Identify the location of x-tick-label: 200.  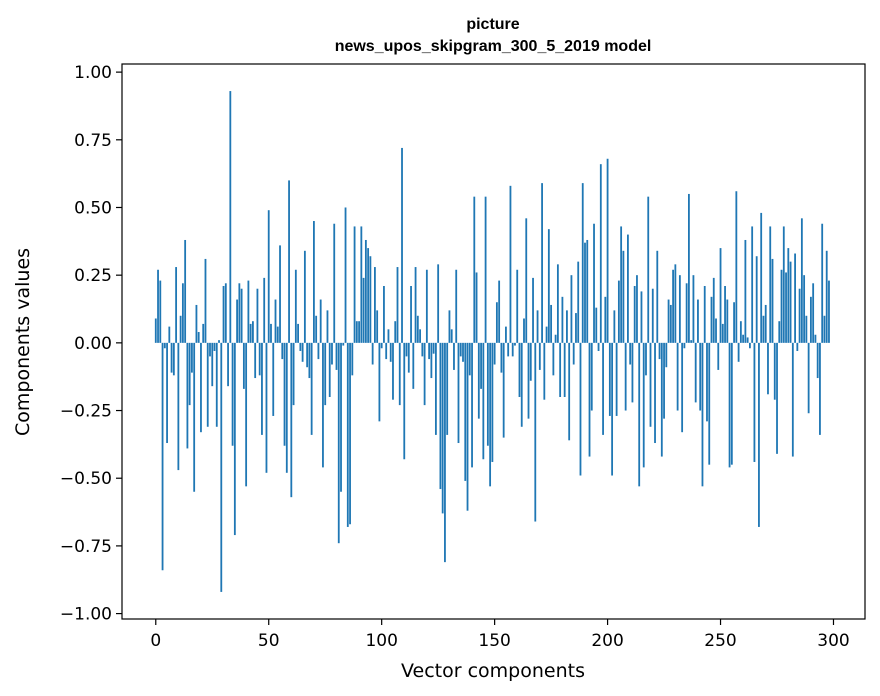
(607, 641).